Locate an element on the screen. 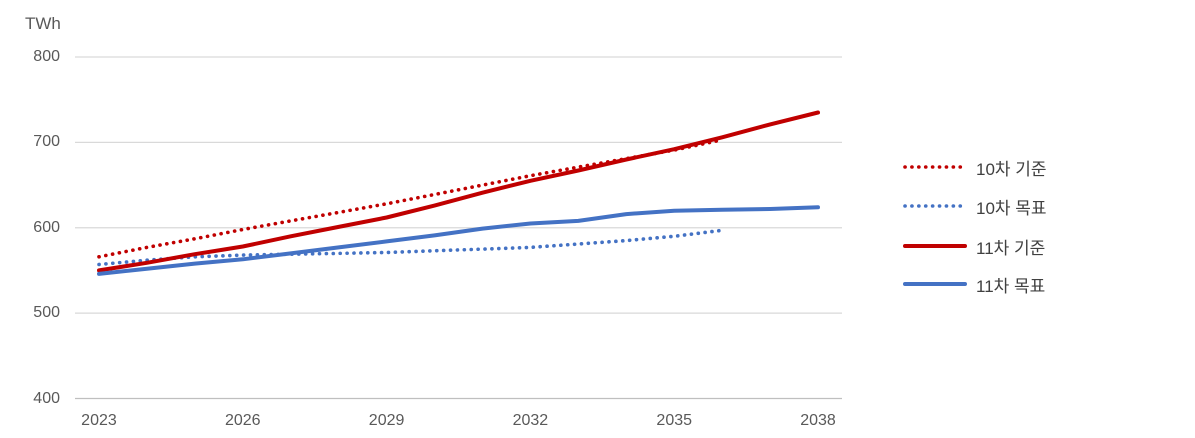  legend-label: 11차 기준 is located at coordinates (1011, 248).